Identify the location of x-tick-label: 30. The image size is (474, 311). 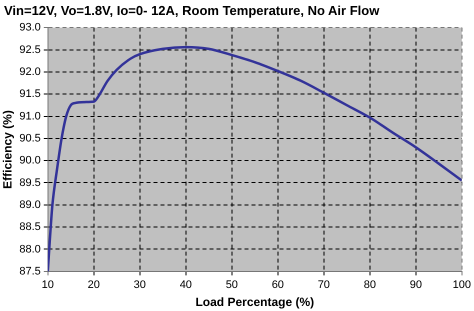
(140, 285).